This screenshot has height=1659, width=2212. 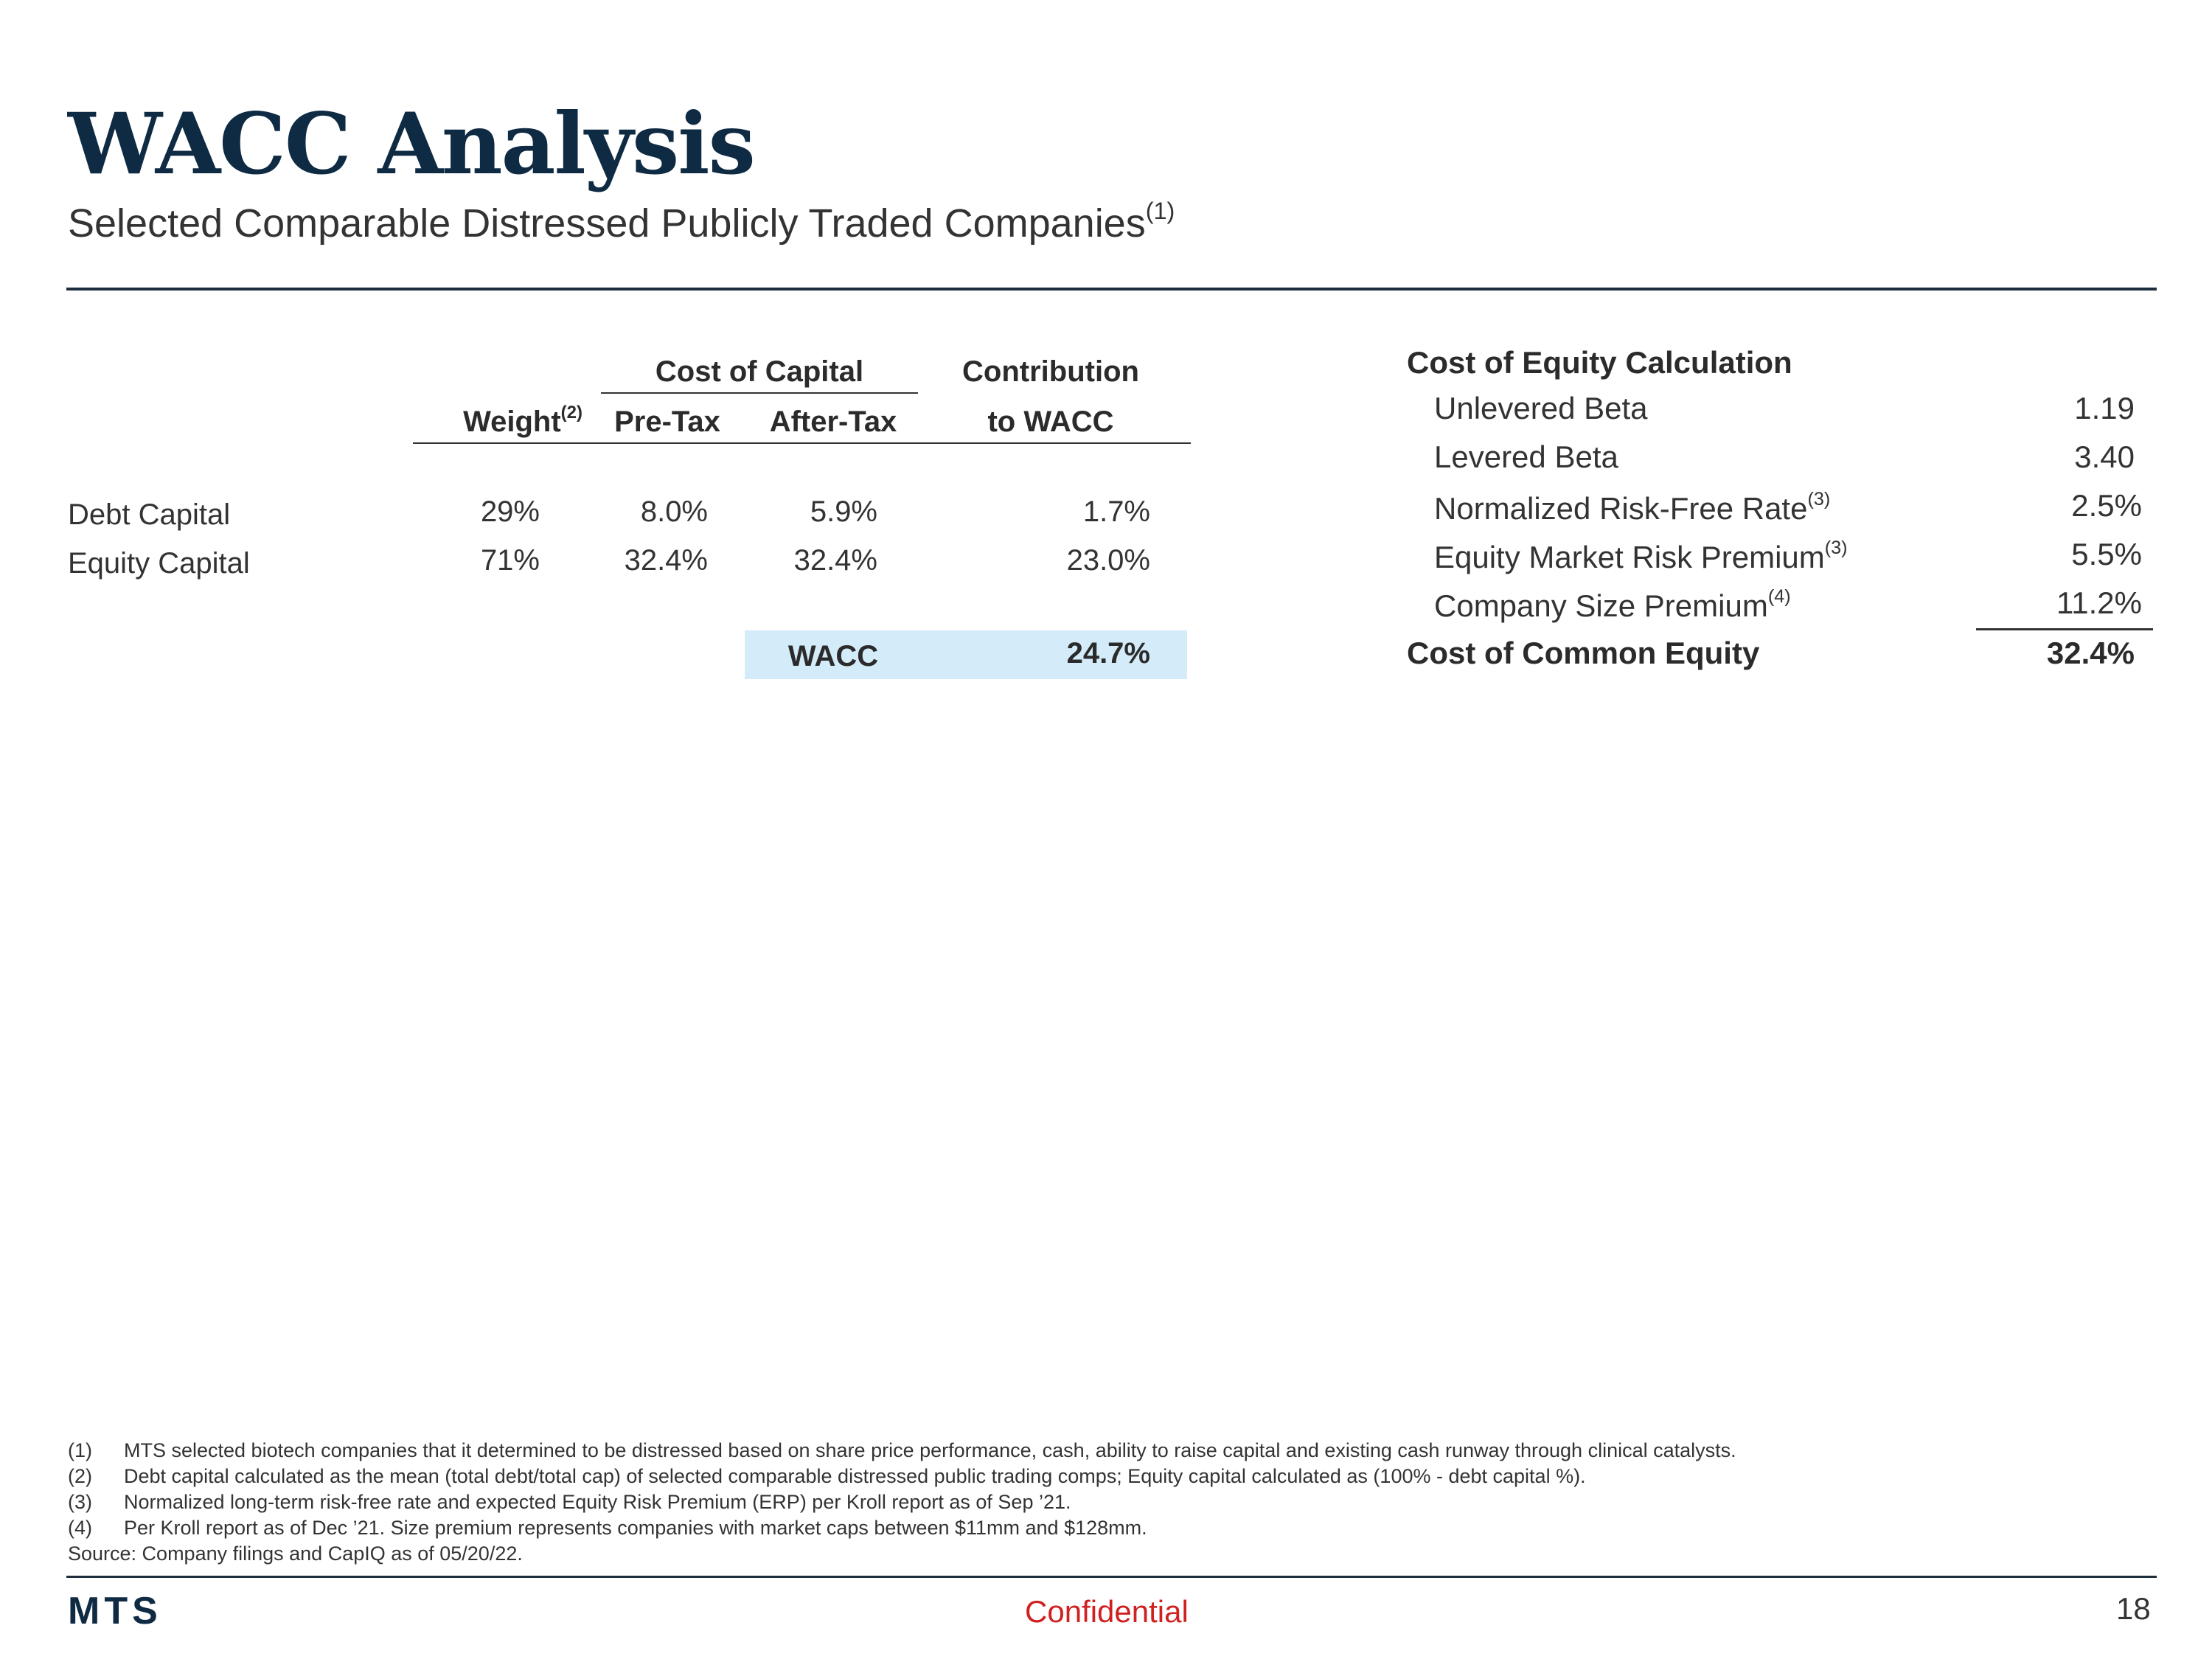 I want to click on wacc-total-label: WACC, so click(x=833, y=656).